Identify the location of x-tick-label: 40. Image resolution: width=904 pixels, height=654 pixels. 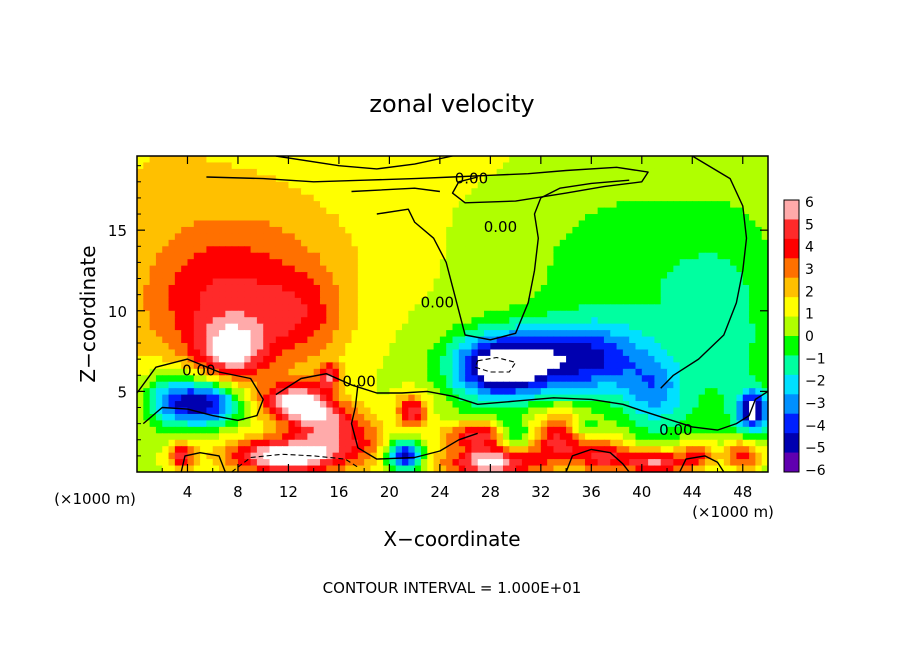
(641, 492).